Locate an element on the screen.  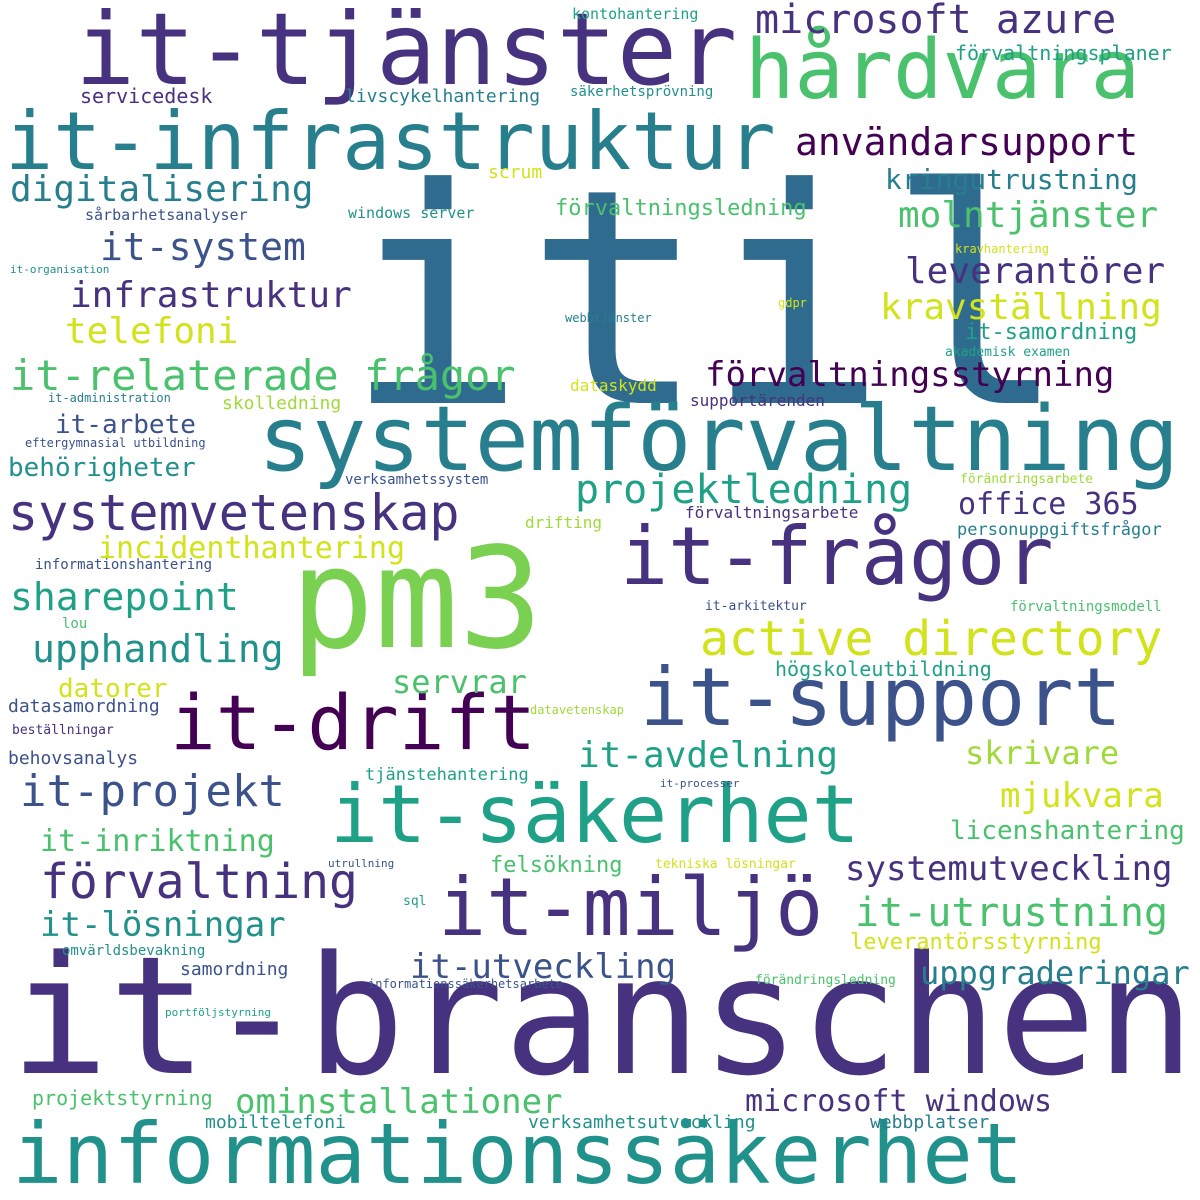
word-90: eftergymnasial utbildning is located at coordinates (115, 443).